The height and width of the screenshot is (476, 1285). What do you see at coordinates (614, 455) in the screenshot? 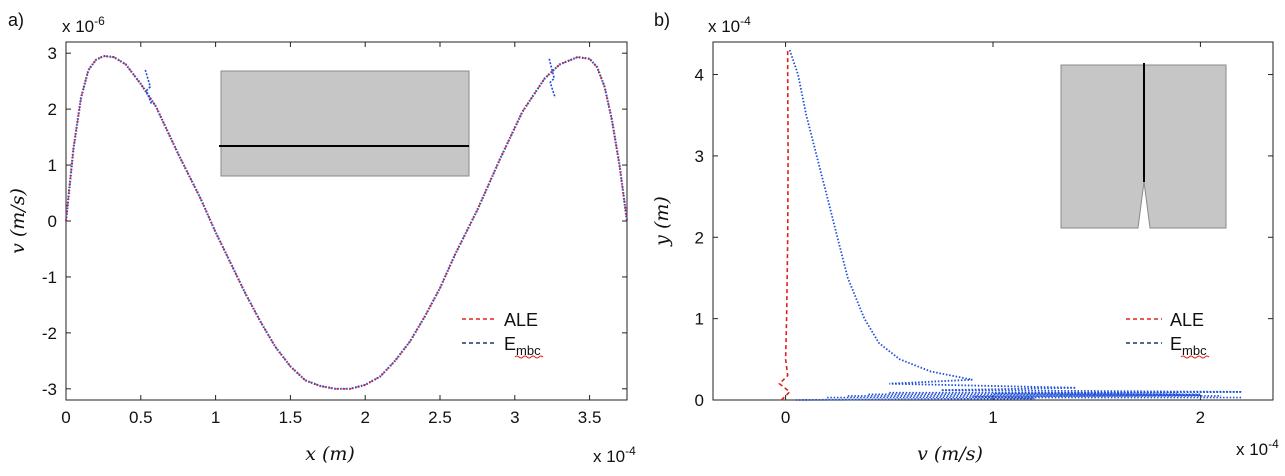
I see `panel-a-x-multiplier: x 10-4` at bounding box center [614, 455].